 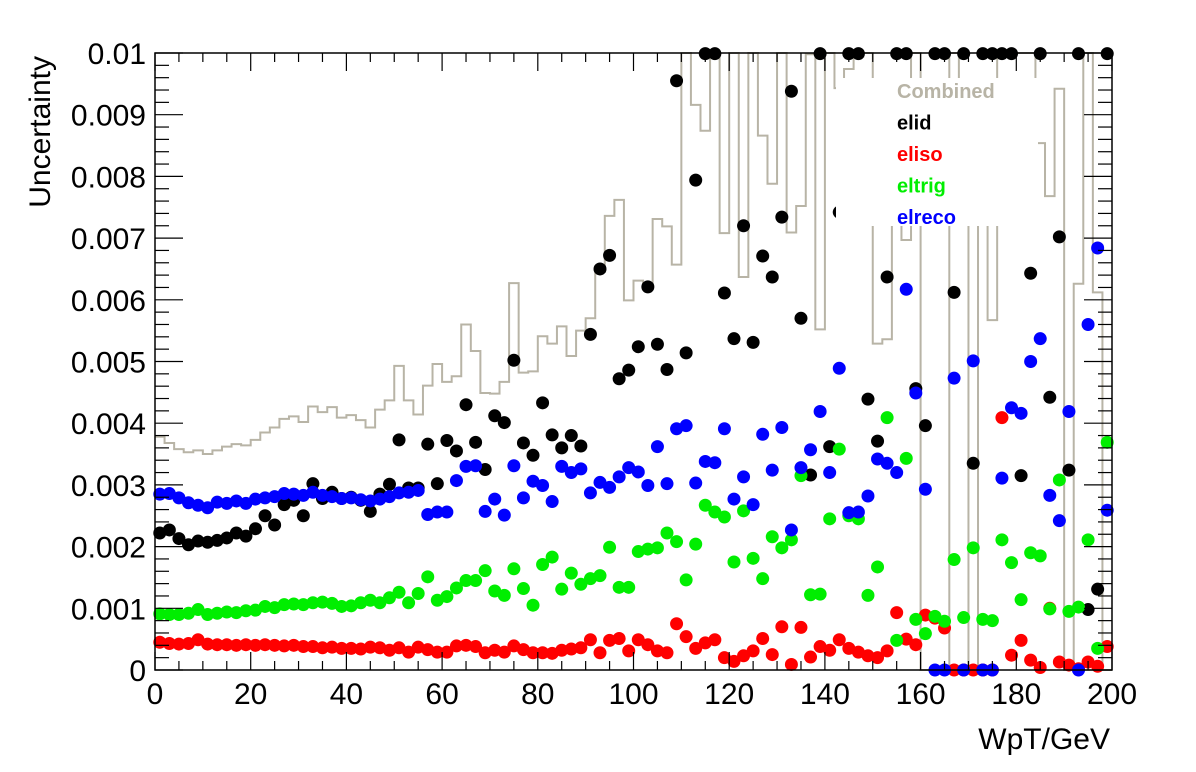 I want to click on y-tick-label: 0.003, so click(x=108, y=486).